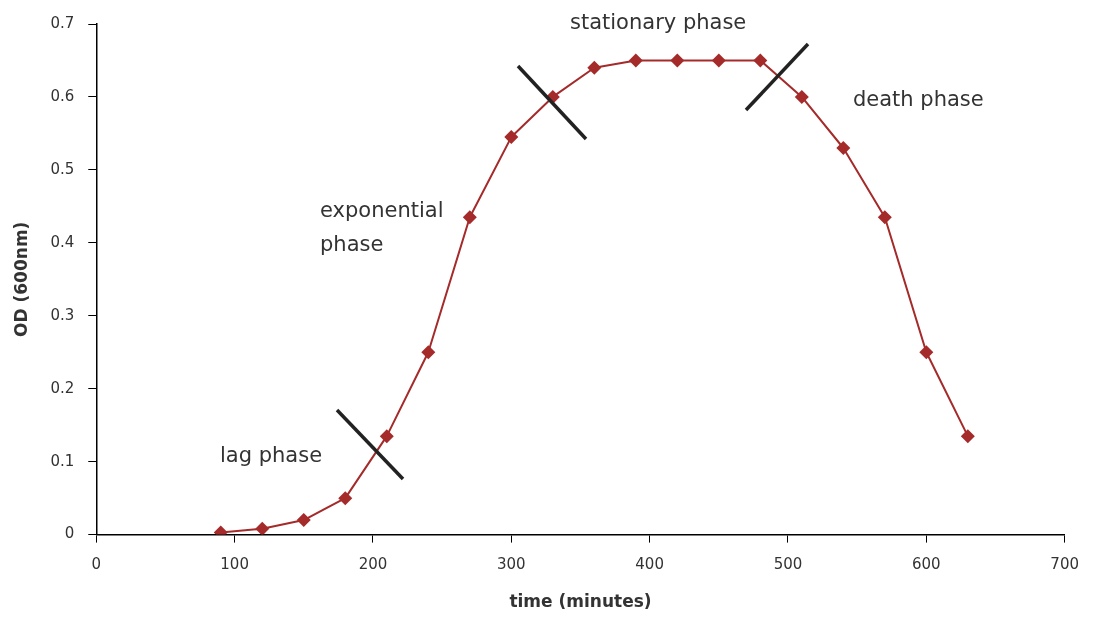 This screenshot has height=619, width=1093. I want to click on y-tick-label: 0.4, so click(62, 241).